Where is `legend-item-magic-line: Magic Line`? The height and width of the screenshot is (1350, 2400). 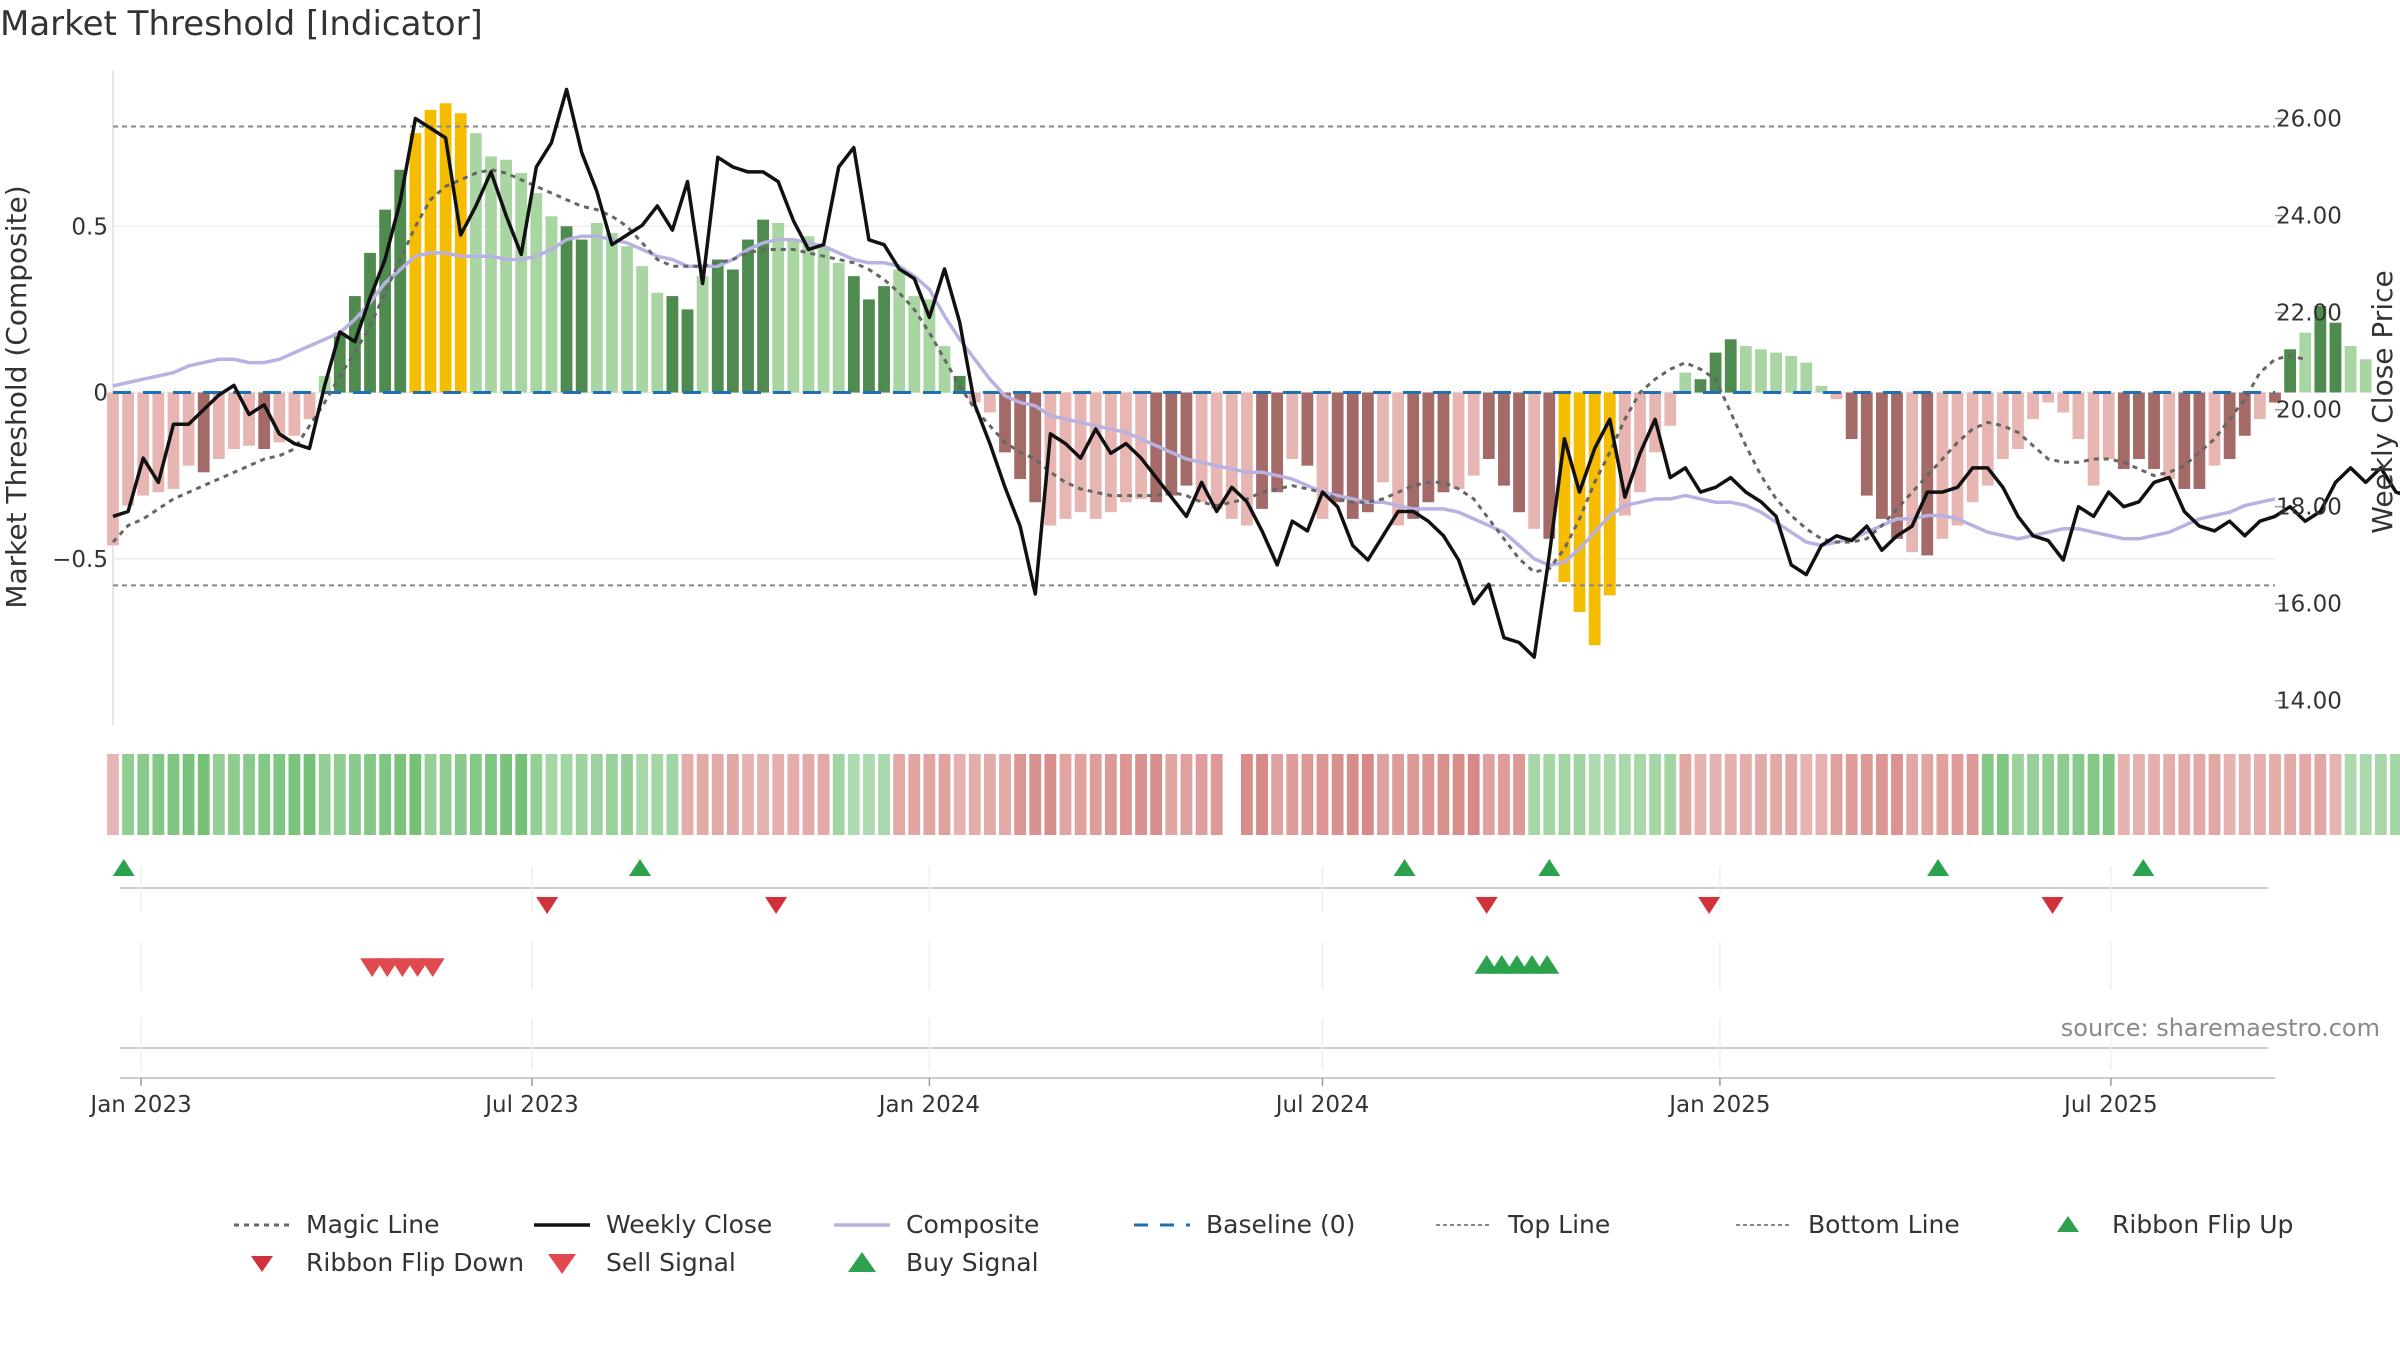 legend-item-magic-line: Magic Line is located at coordinates (335, 1224).